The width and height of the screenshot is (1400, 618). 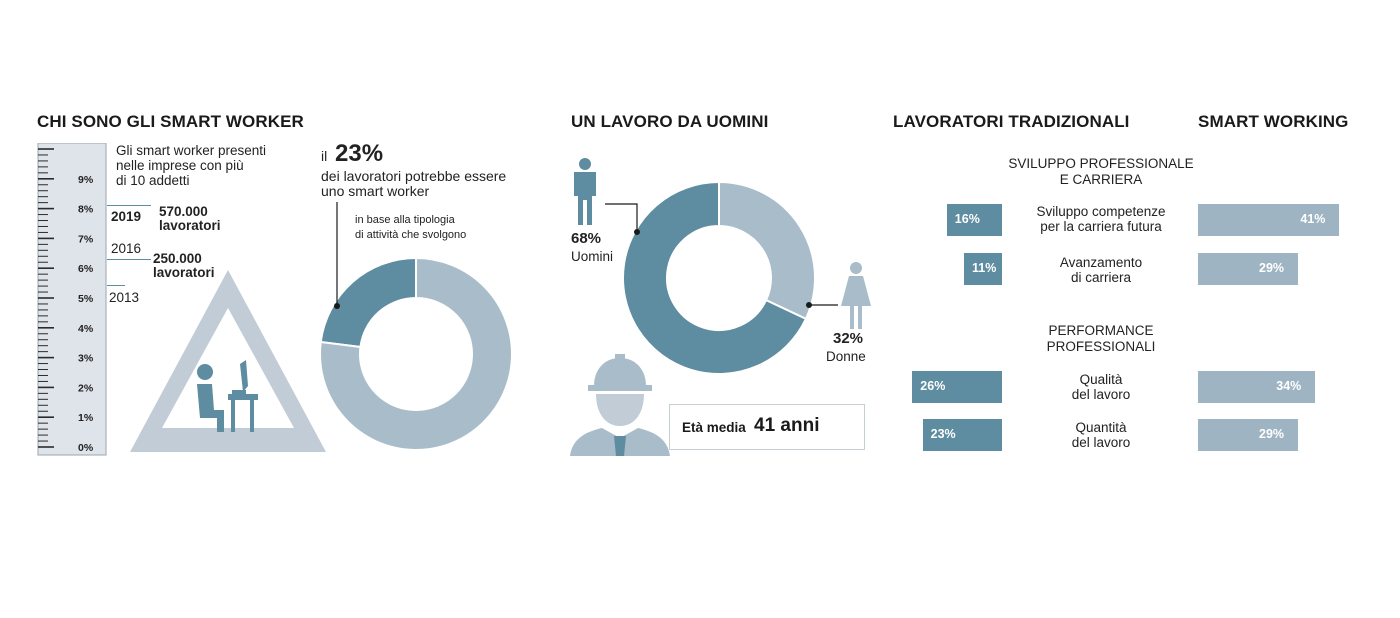 What do you see at coordinates (411, 235) in the screenshot?
I see `percent-note-line: di attività che svolgono` at bounding box center [411, 235].